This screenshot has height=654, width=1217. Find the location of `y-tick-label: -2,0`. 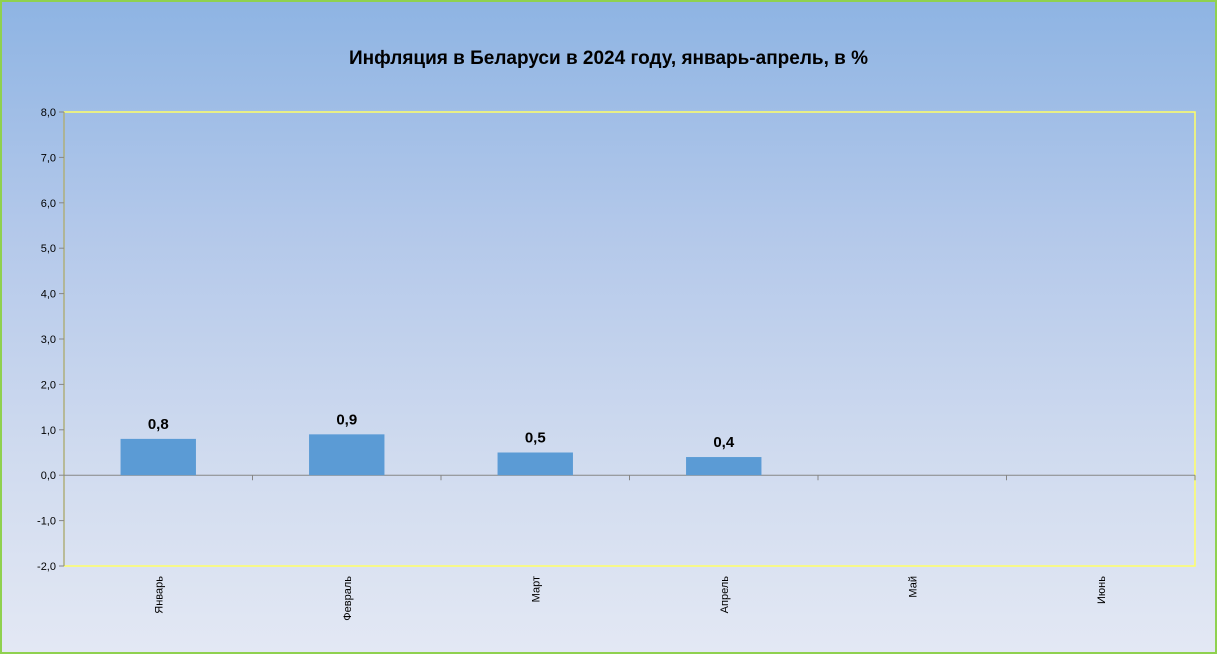

y-tick-label: -2,0 is located at coordinates (46, 567).